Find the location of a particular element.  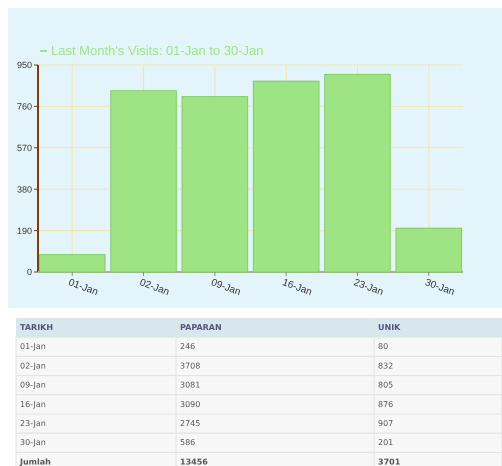

category-label: 30-Jan is located at coordinates (33, 443).